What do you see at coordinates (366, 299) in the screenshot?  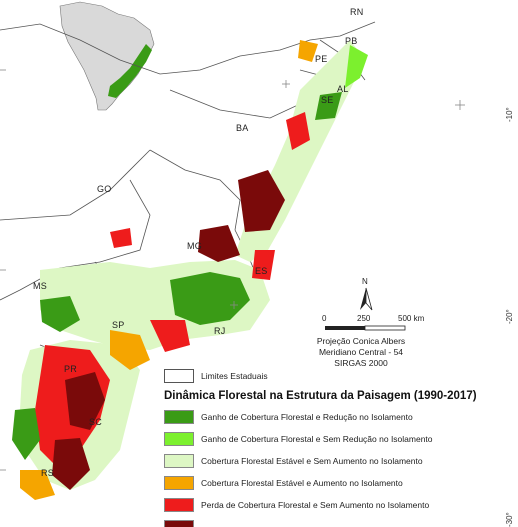 I see `north-arrow` at bounding box center [366, 299].